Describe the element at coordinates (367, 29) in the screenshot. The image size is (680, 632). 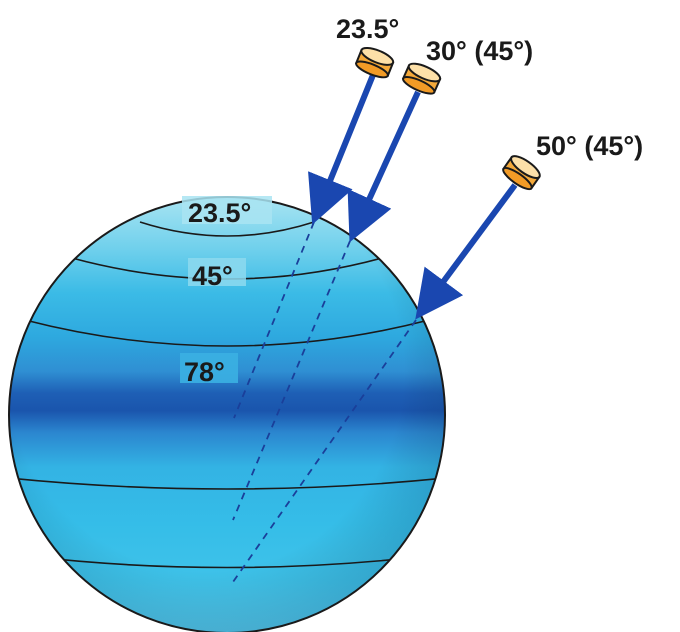
I see `probe-label-23-5: 23.5°` at that location.